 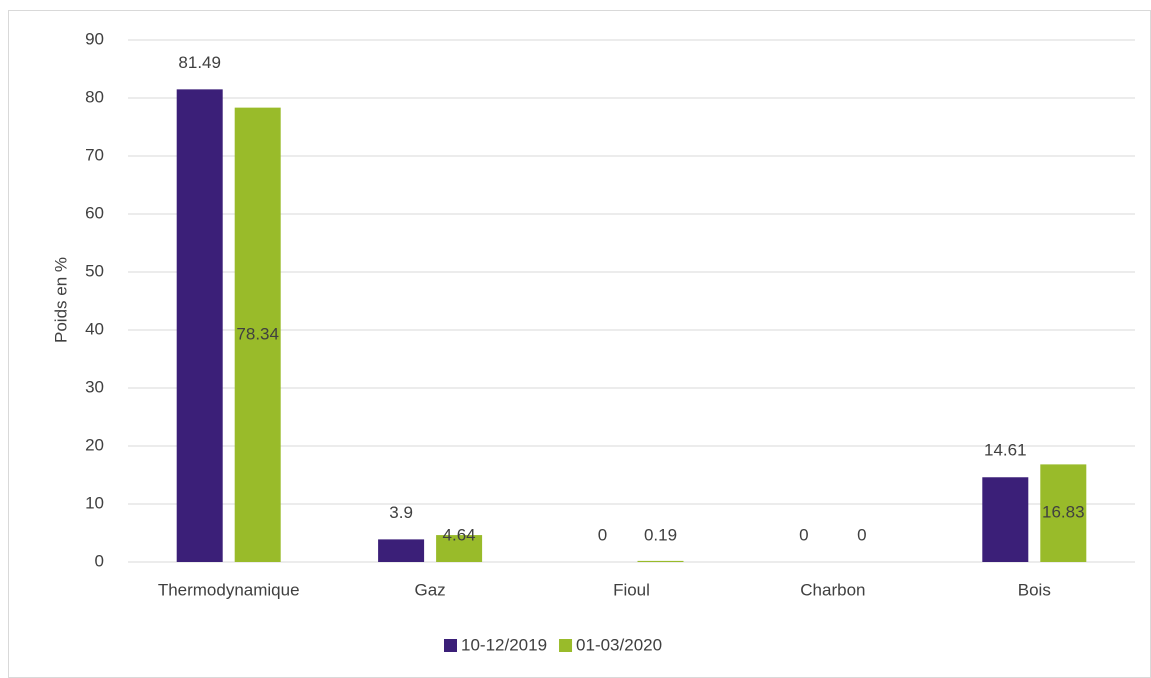 What do you see at coordinates (94, 444) in the screenshot?
I see `y-tick-label: 20` at bounding box center [94, 444].